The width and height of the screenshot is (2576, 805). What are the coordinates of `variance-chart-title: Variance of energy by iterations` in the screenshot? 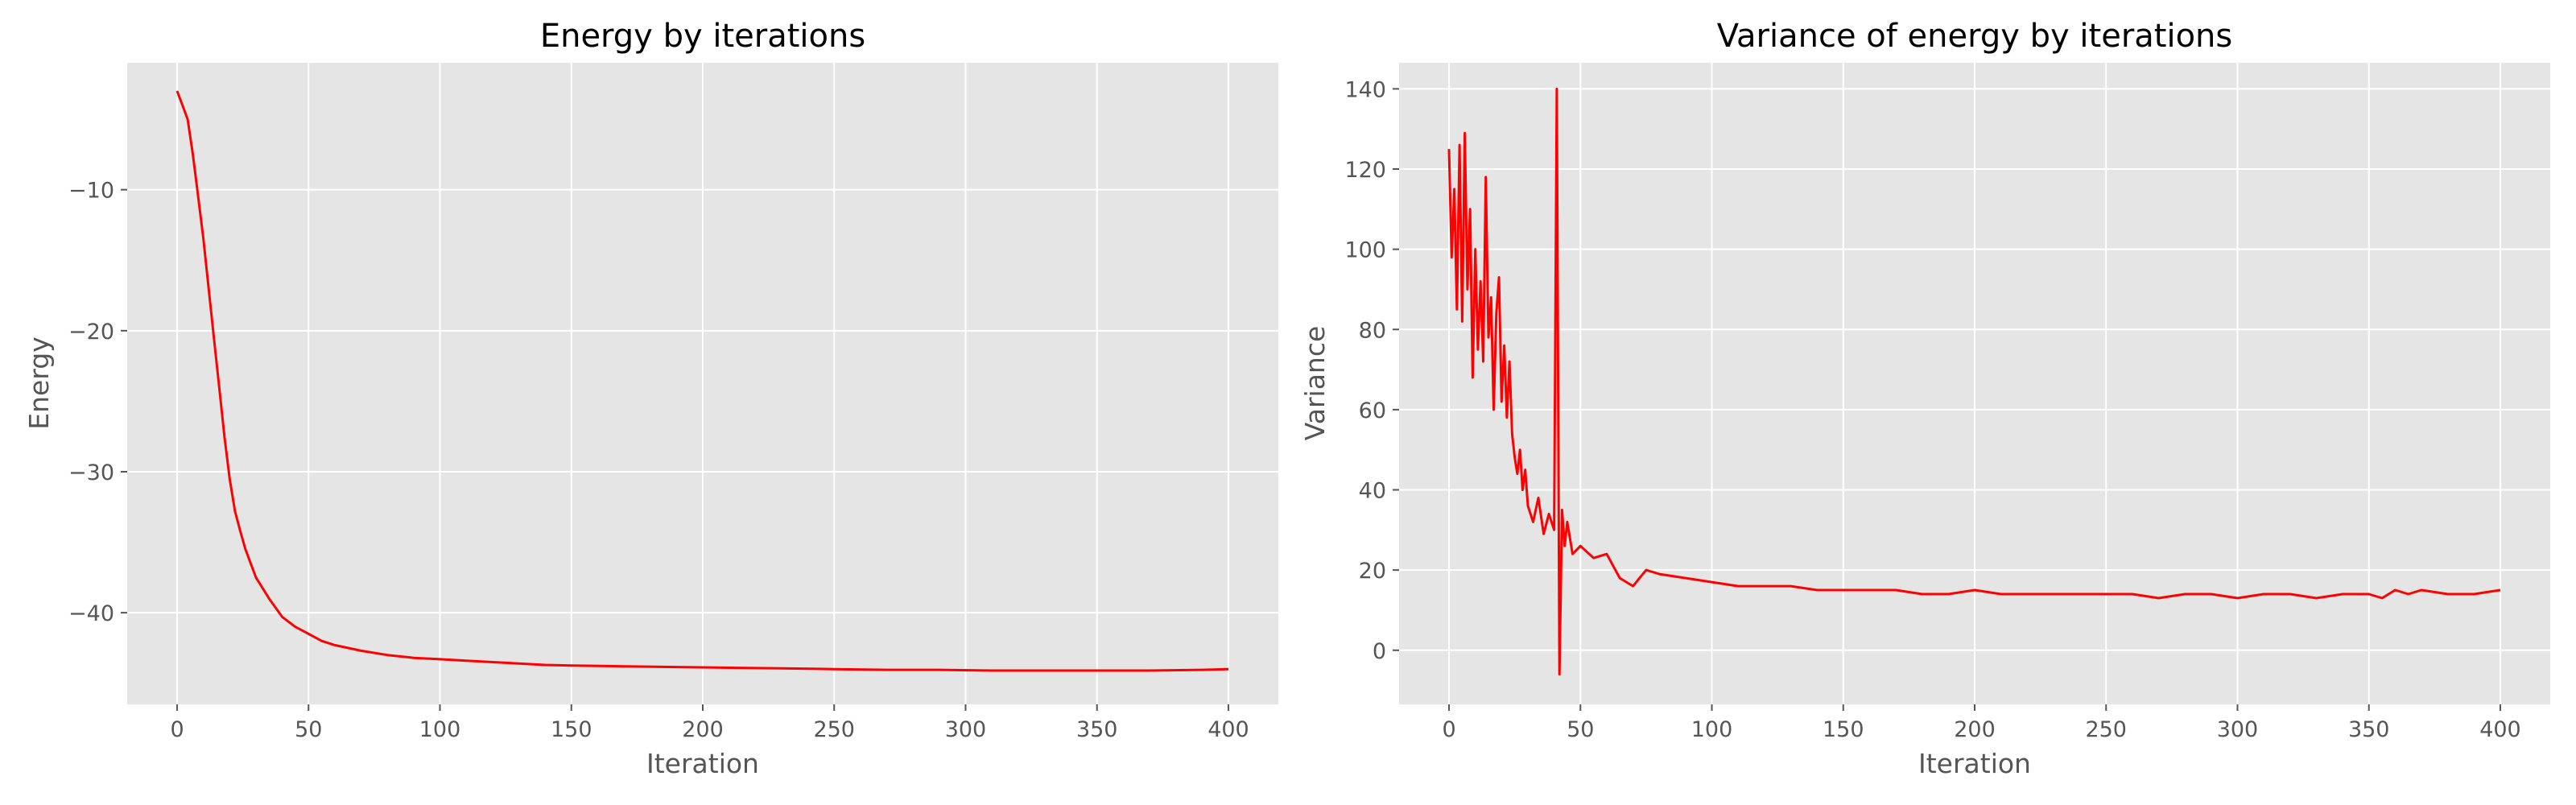 It's located at (1974, 36).